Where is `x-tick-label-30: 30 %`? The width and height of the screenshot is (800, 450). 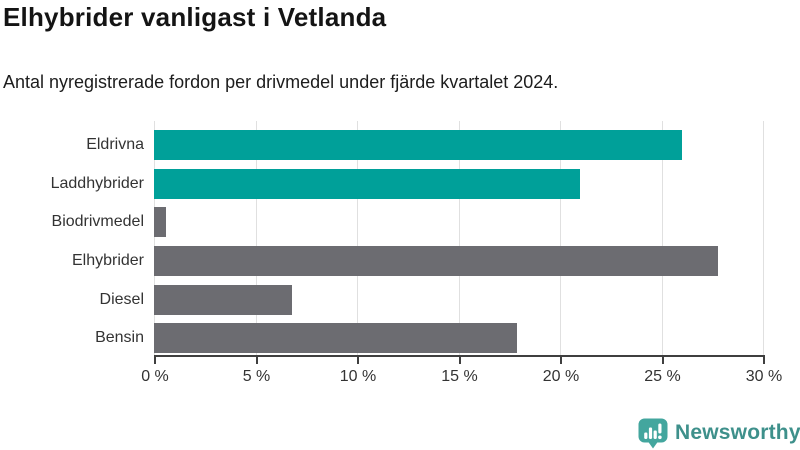 x-tick-label-30: 30 % is located at coordinates (764, 376).